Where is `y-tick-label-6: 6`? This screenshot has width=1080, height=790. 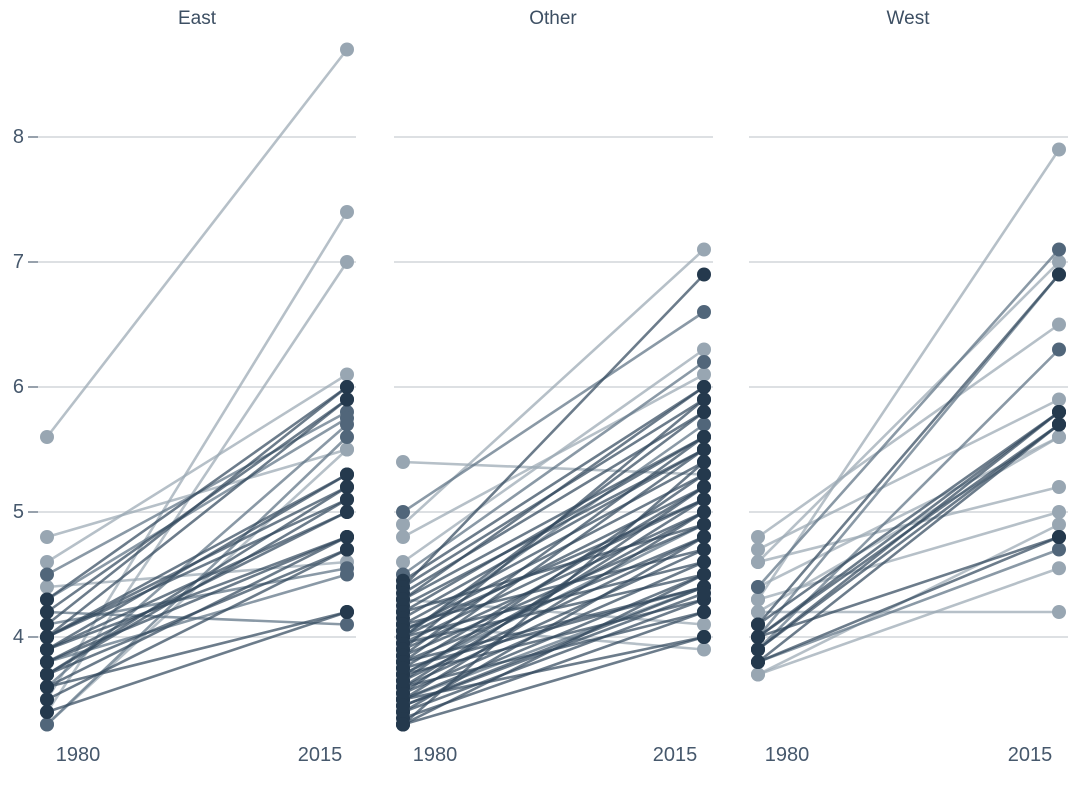 y-tick-label-6: 6 is located at coordinates (18, 387).